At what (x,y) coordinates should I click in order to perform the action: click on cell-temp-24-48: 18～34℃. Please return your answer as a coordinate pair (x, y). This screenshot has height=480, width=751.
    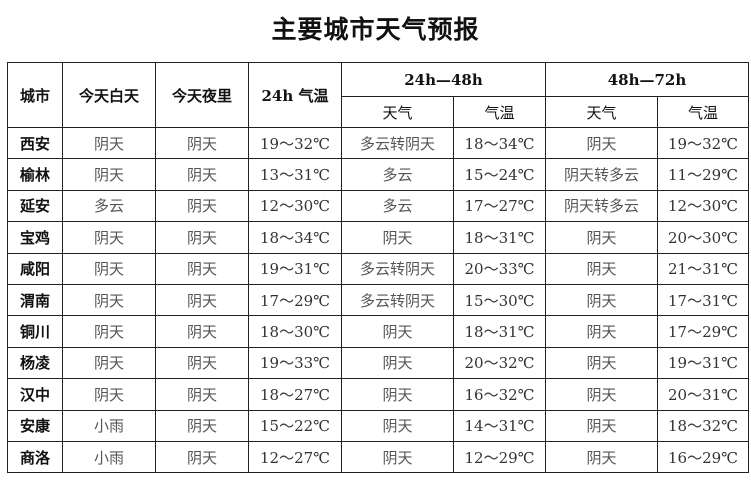
    Looking at the image, I should click on (499, 143).